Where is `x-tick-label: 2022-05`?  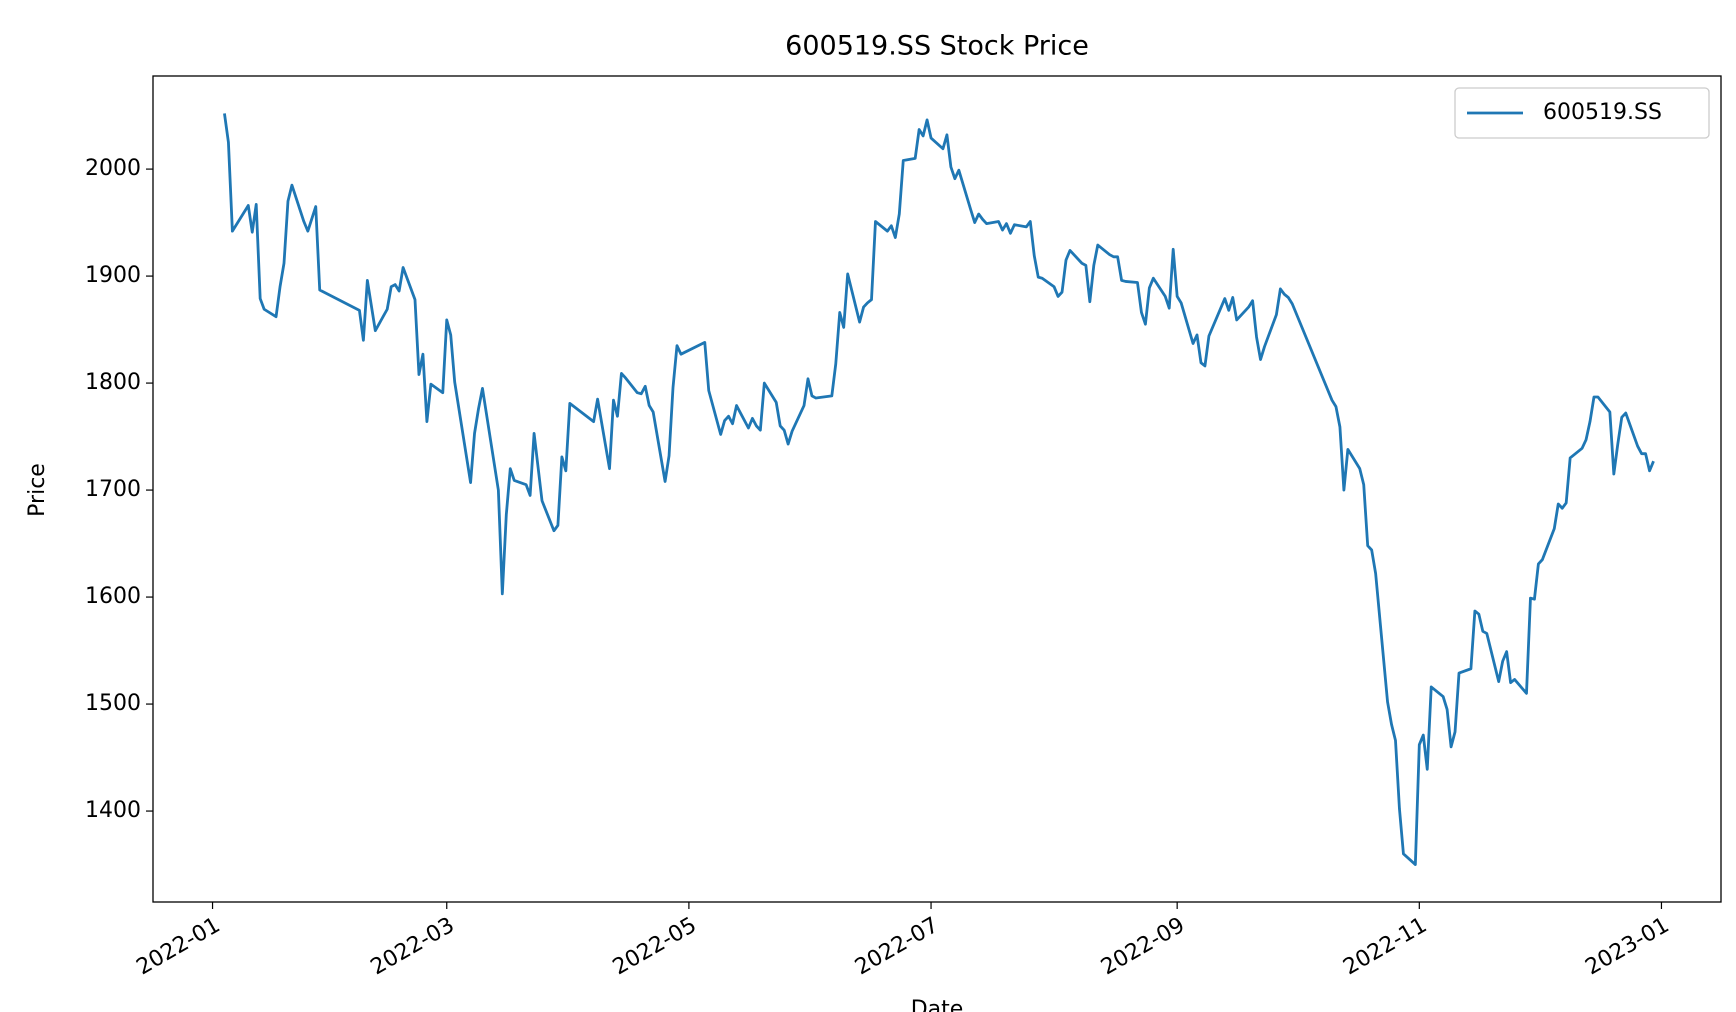
x-tick-label: 2022-05 is located at coordinates (655, 947).